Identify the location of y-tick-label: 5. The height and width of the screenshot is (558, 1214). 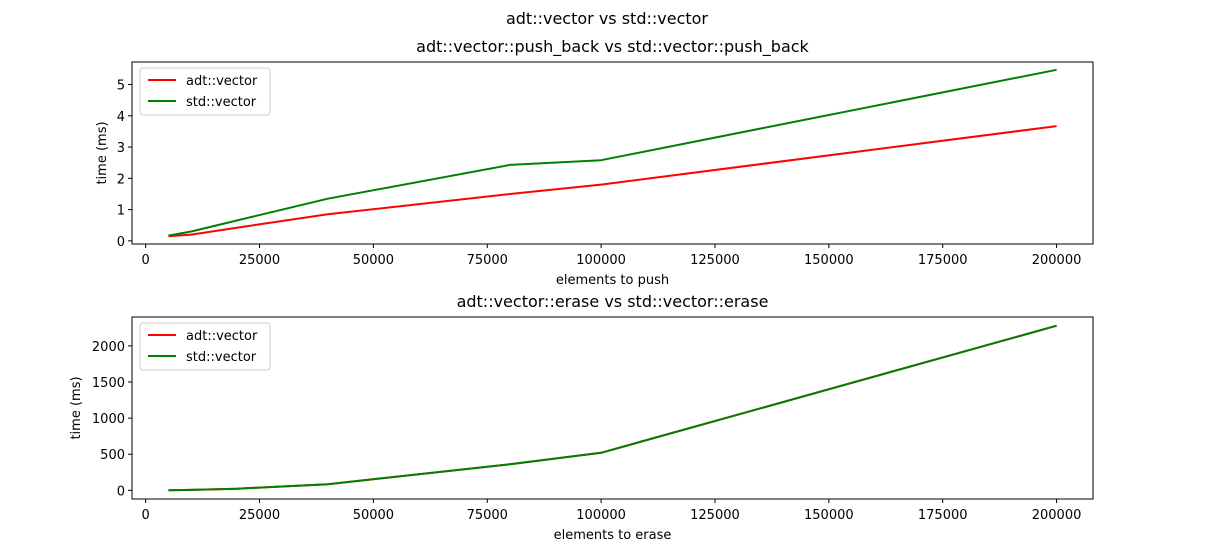
(121, 86).